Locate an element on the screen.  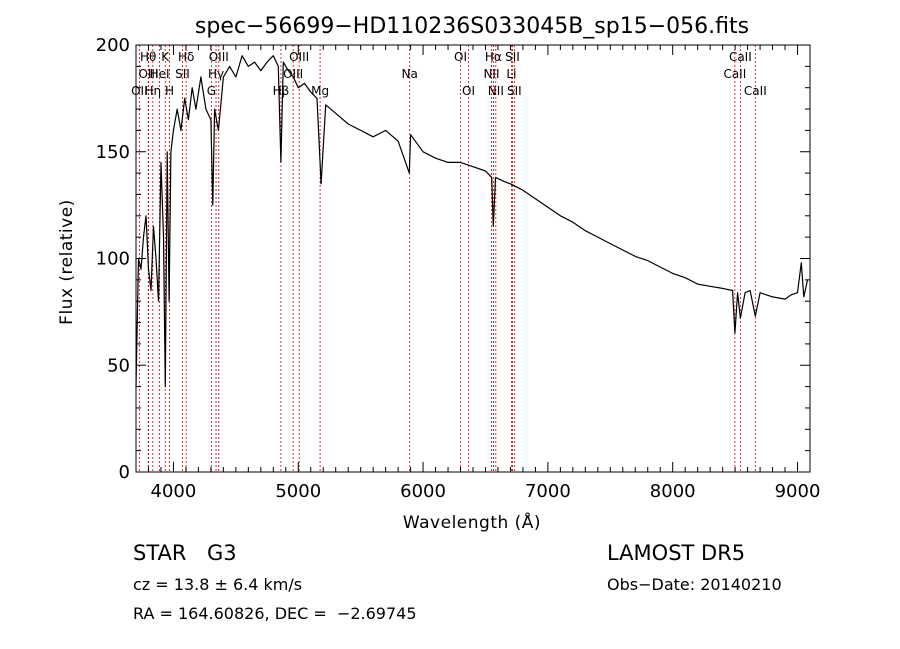
spectral-line-label: Hδ is located at coordinates (186, 57).